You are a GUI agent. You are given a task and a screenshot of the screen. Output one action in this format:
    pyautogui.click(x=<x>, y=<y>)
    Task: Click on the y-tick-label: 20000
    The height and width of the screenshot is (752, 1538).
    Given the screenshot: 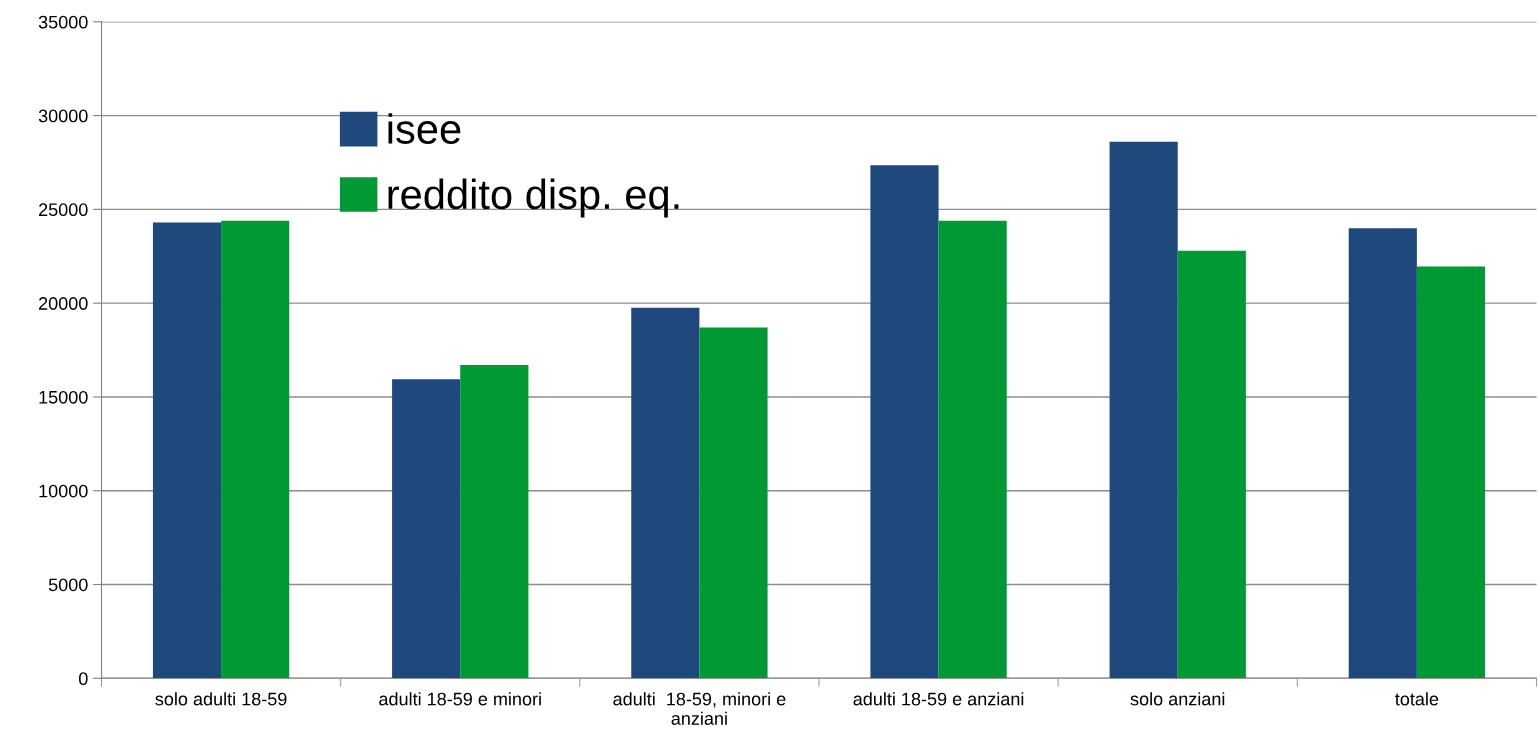 What is the action you would take?
    pyautogui.click(x=63, y=303)
    